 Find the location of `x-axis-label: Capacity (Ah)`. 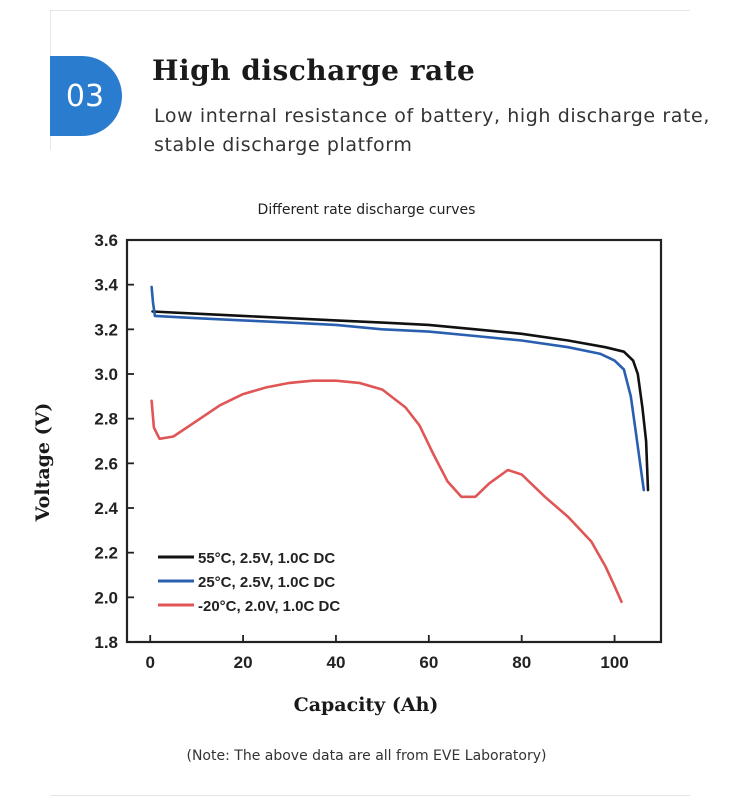

x-axis-label: Capacity (Ah) is located at coordinates (366, 705).